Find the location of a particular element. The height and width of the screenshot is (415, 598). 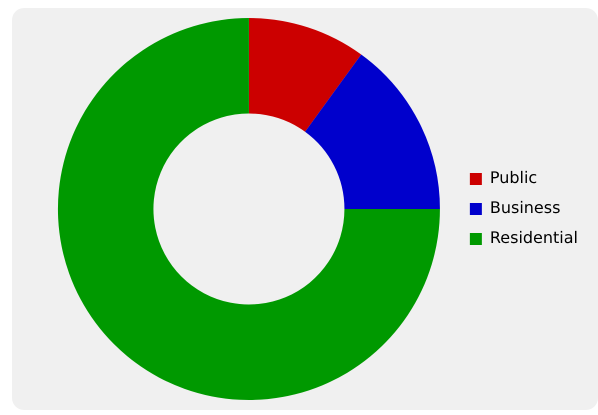

legend-label: Business is located at coordinates (525, 208).